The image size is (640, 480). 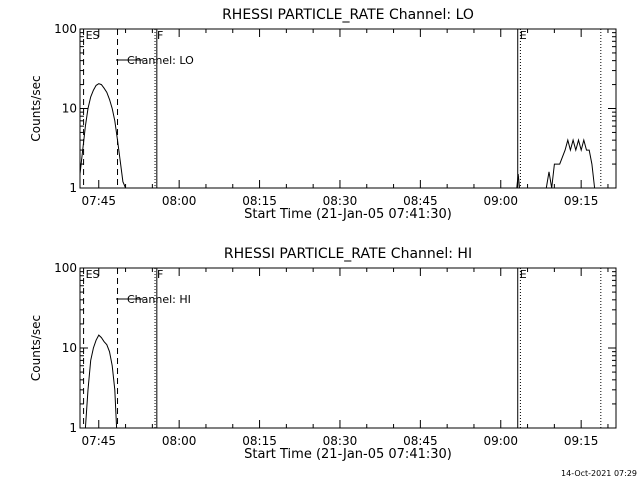 What do you see at coordinates (599, 473) in the screenshot?
I see `footer-timestamp: 14-Oct-2021 07:29` at bounding box center [599, 473].